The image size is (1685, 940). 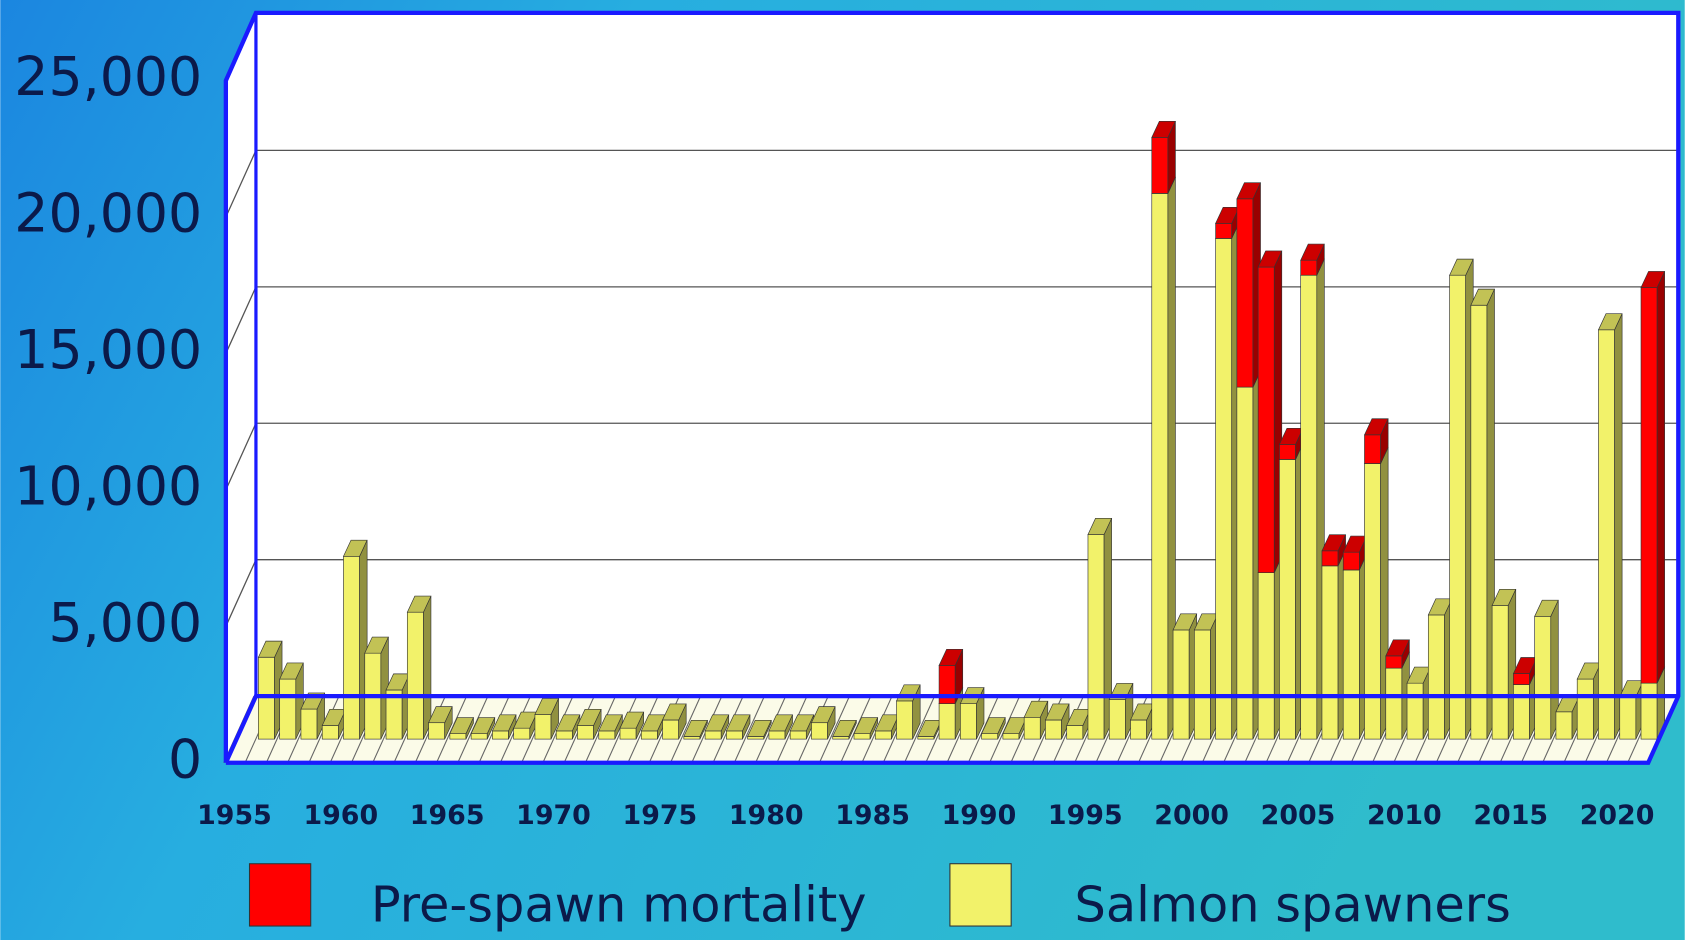 What do you see at coordinates (553, 815) in the screenshot?
I see `x-tick-label: 1970` at bounding box center [553, 815].